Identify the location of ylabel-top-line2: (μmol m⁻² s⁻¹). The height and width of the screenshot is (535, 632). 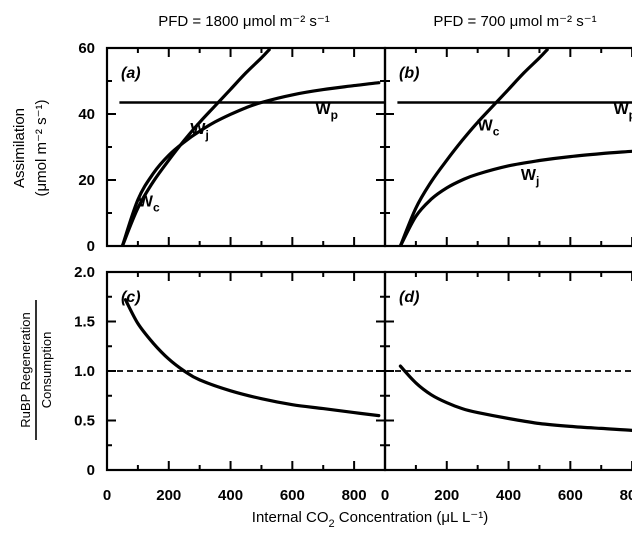
(41, 148).